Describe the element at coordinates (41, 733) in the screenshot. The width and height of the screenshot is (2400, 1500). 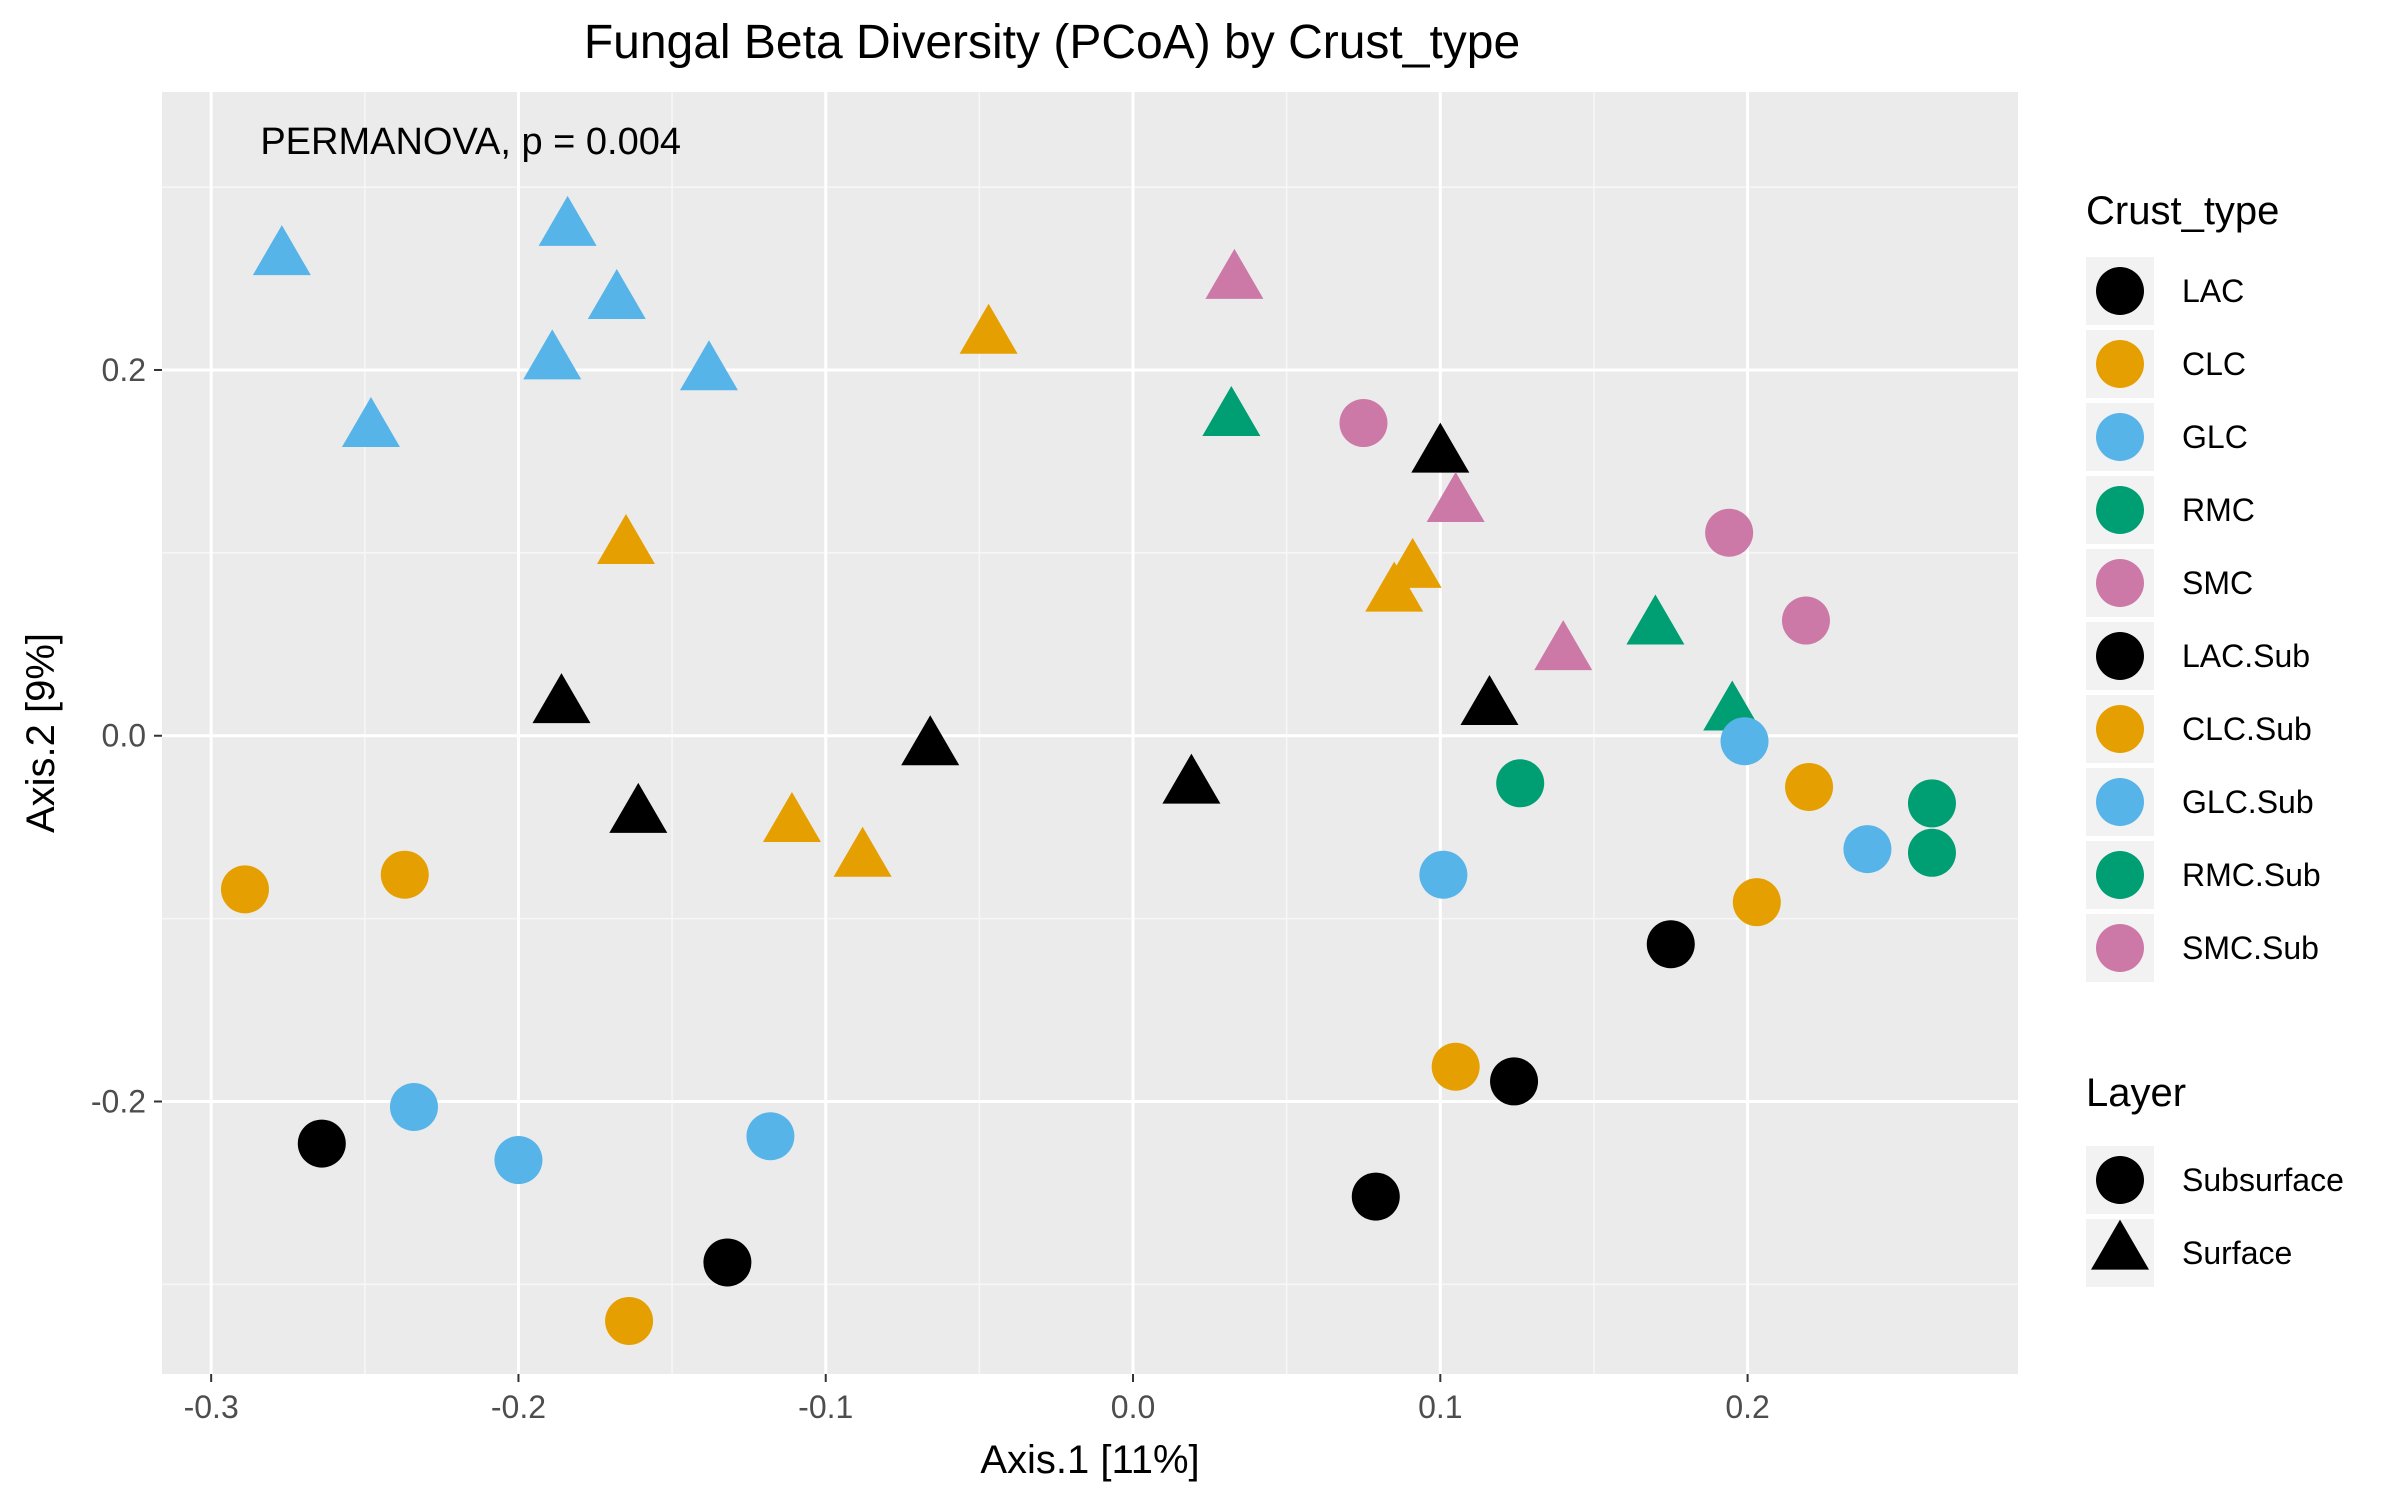
I see `y-axis-title: Axis.2 [9%]` at that location.